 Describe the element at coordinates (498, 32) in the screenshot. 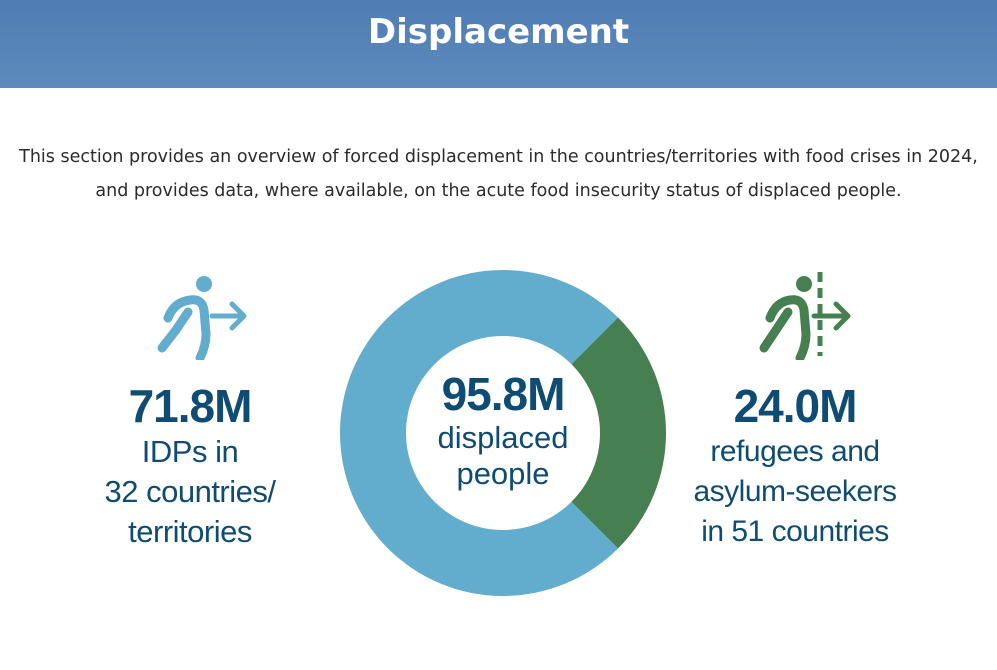

I see `page-title: Displacement` at that location.